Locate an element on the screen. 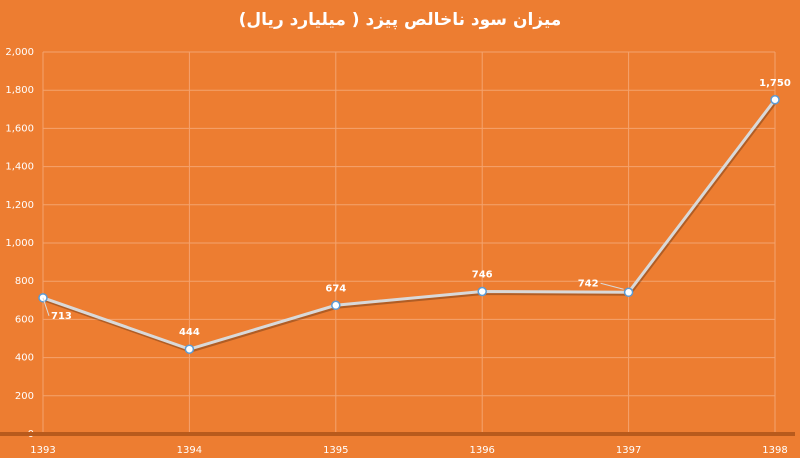 Image resolution: width=800 pixels, height=458 pixels. x-tick-label: 1397 is located at coordinates (628, 450).